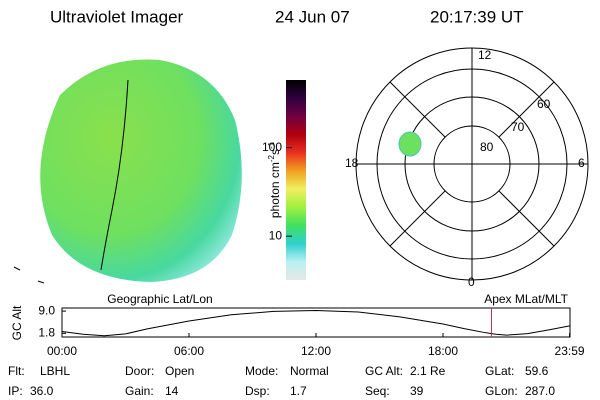  I want to click on info-label: Door:, so click(139, 371).